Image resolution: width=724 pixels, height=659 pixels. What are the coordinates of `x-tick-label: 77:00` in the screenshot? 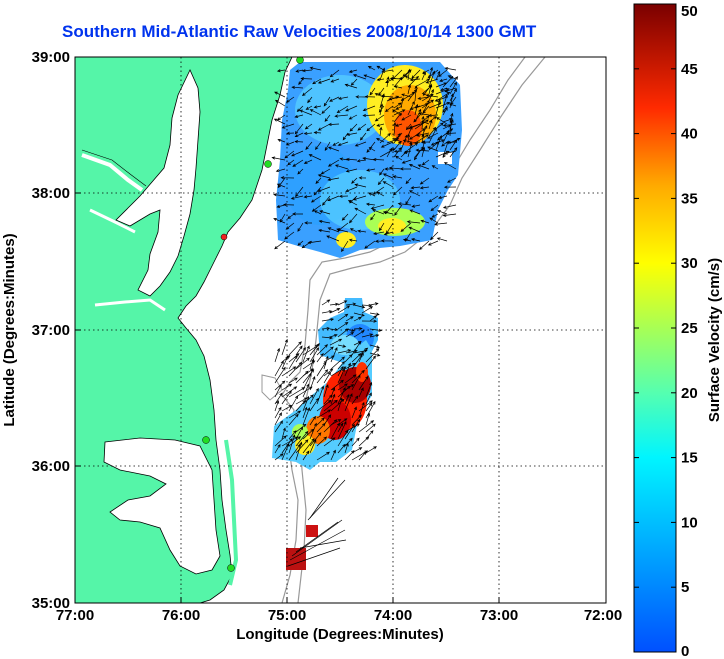 It's located at (75, 615).